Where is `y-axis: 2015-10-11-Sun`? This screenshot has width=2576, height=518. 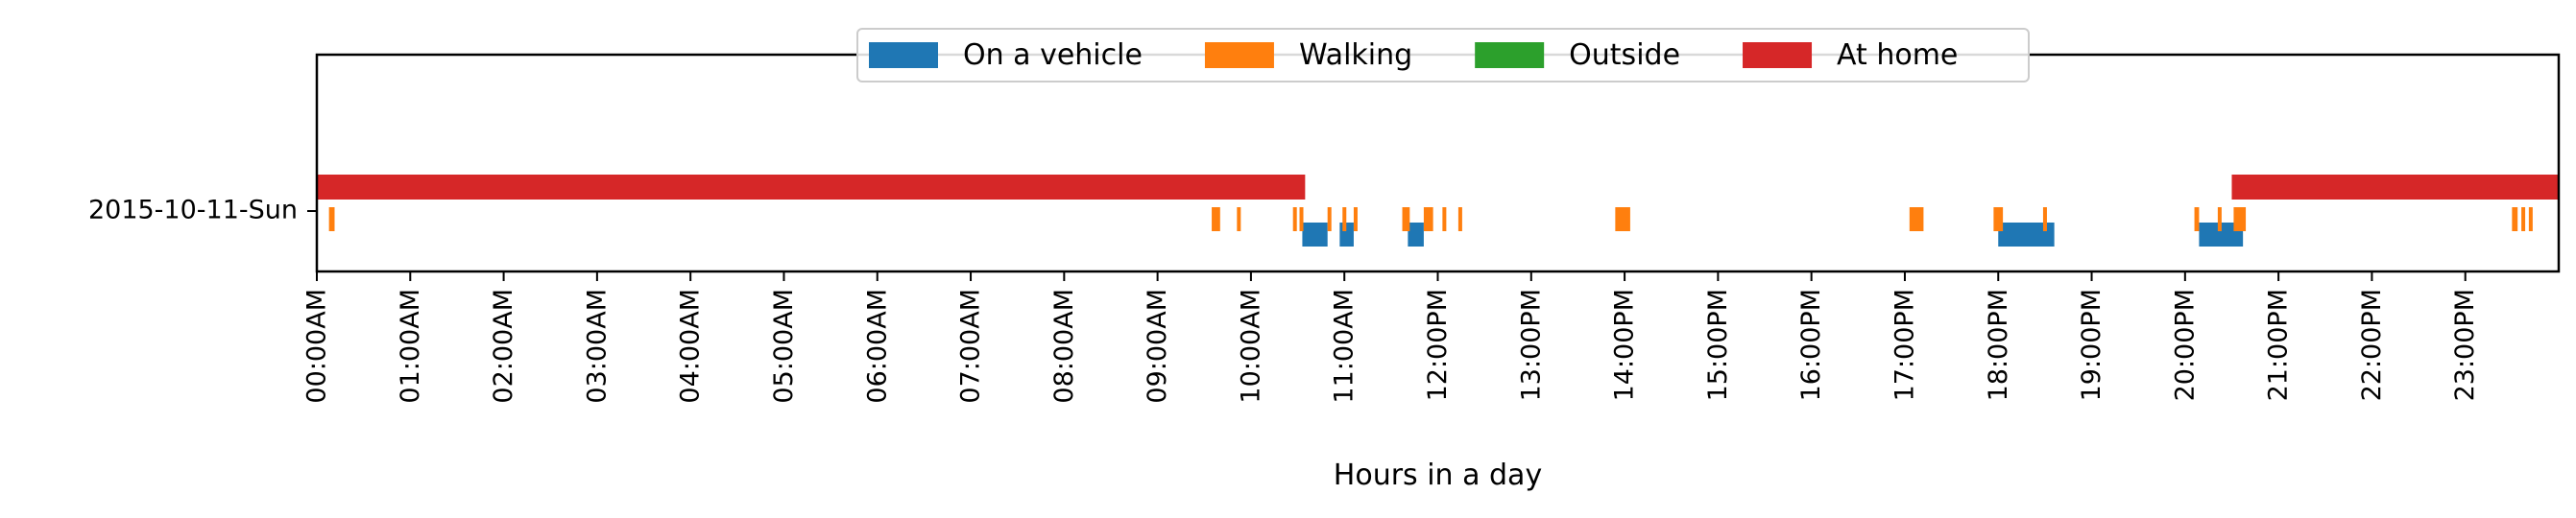 y-axis: 2015-10-11-Sun is located at coordinates (202, 210).